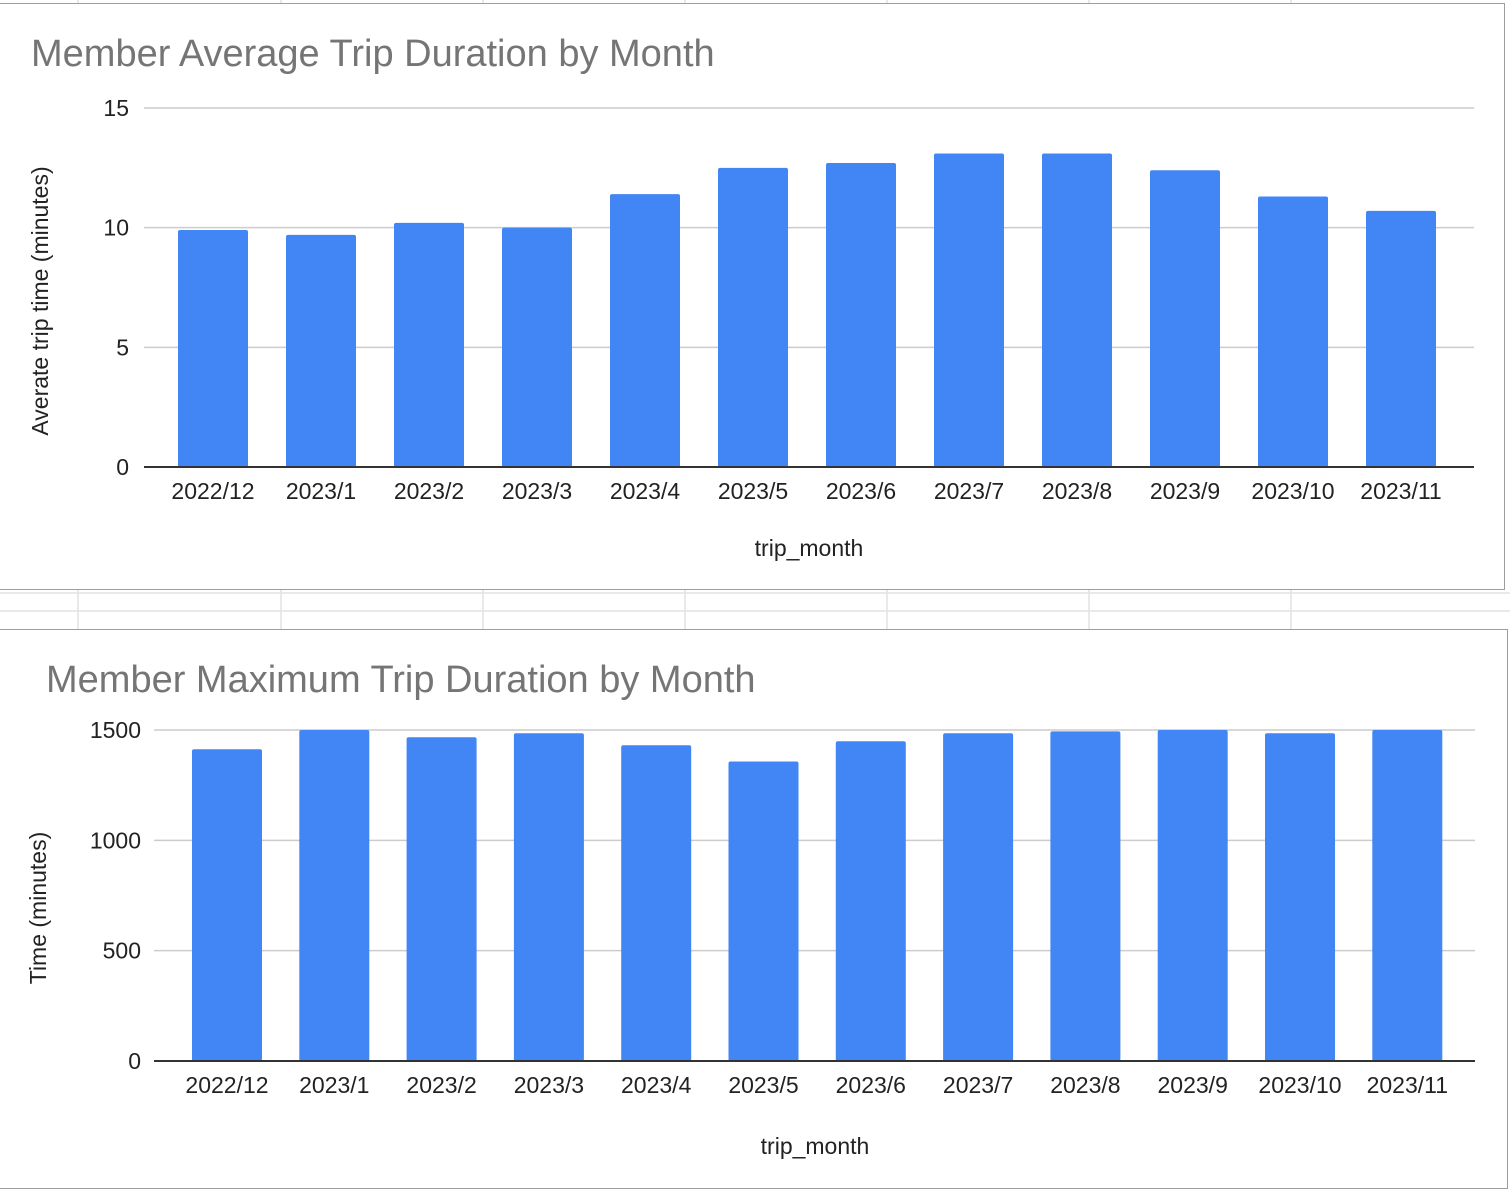  What do you see at coordinates (40, 300) in the screenshot?
I see `y-axis-title: Averate trip time (minutes)` at bounding box center [40, 300].